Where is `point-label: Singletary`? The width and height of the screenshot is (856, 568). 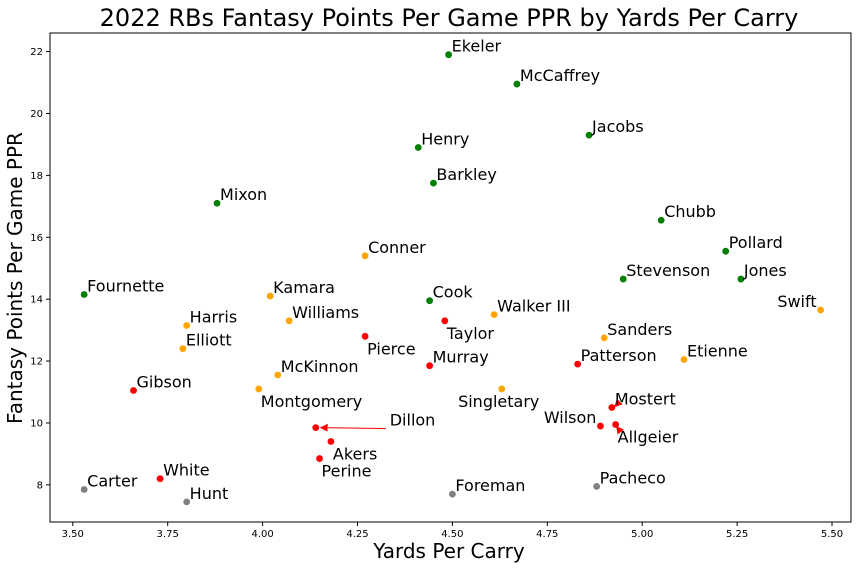
point-label: Singletary is located at coordinates (498, 401).